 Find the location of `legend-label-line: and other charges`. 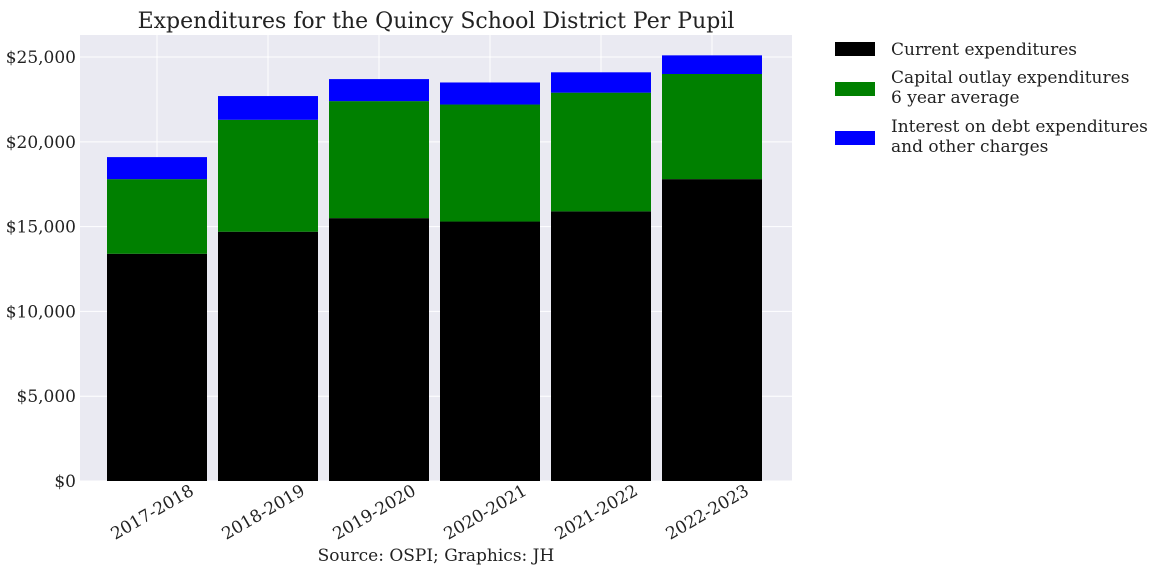

legend-label-line: and other charges is located at coordinates (969, 147).